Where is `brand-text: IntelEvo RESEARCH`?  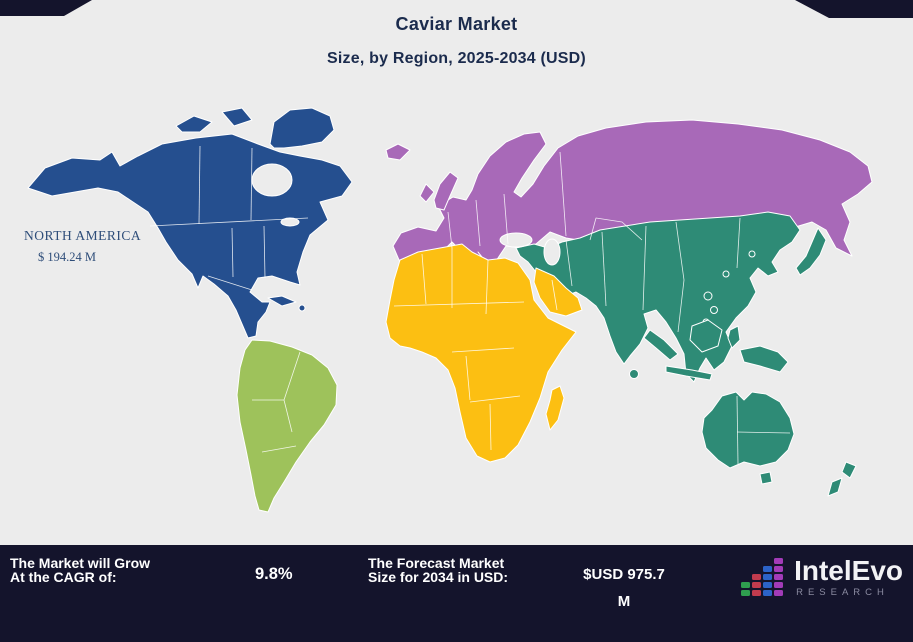
brand-text: IntelEvo RESEARCH is located at coordinates (848, 576).